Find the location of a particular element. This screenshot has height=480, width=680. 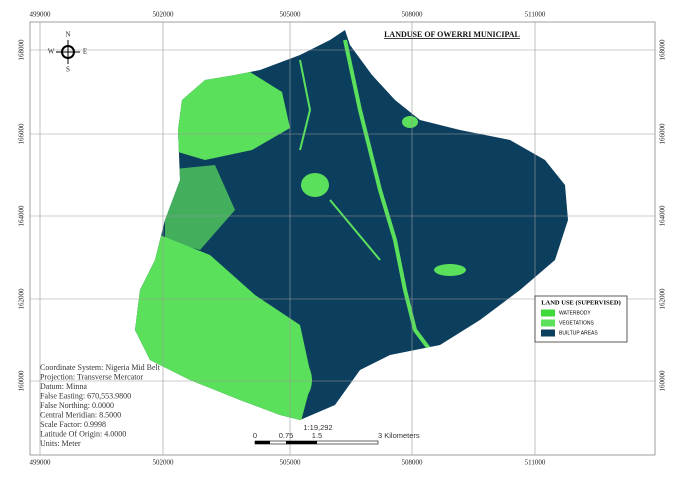

legend-title: LAND USE (SUPERVISED) is located at coordinates (581, 302).